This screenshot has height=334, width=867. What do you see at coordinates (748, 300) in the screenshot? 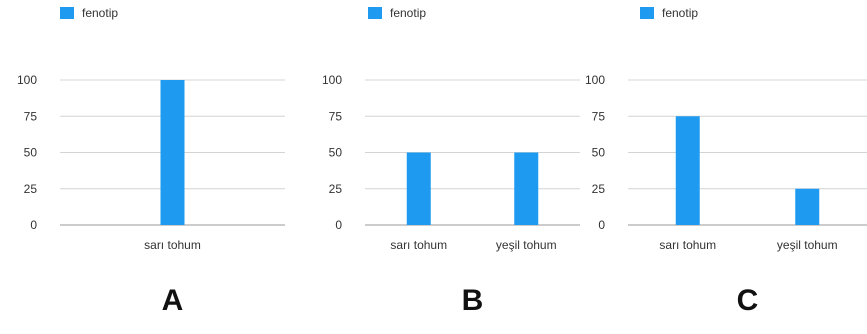
I see `panel-label: C` at bounding box center [748, 300].